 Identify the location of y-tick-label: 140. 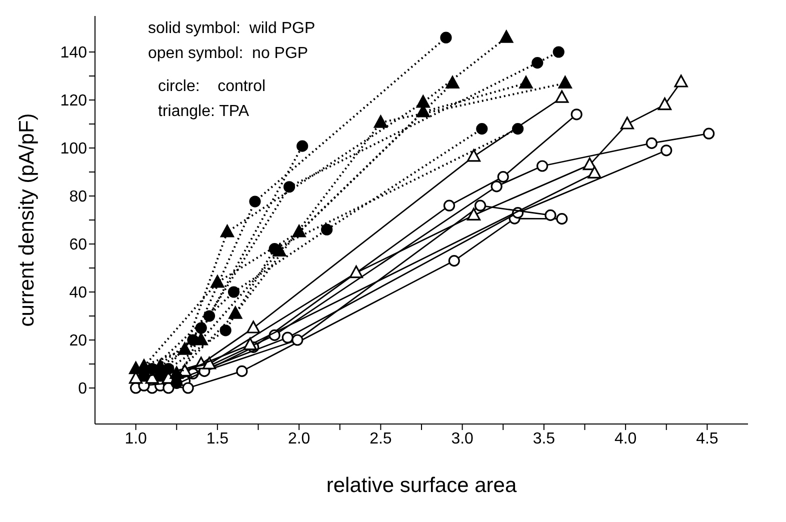
(74, 53).